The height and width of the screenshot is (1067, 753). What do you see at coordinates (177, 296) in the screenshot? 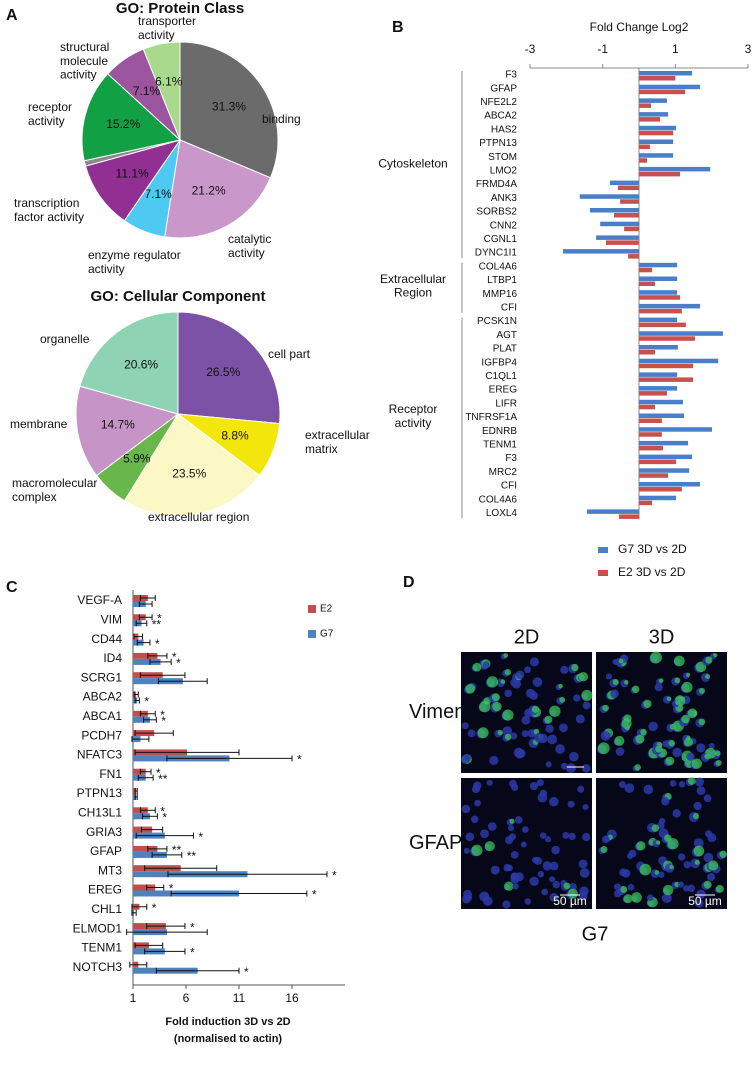
I see `chart-title: GO: Cellular Component` at bounding box center [177, 296].